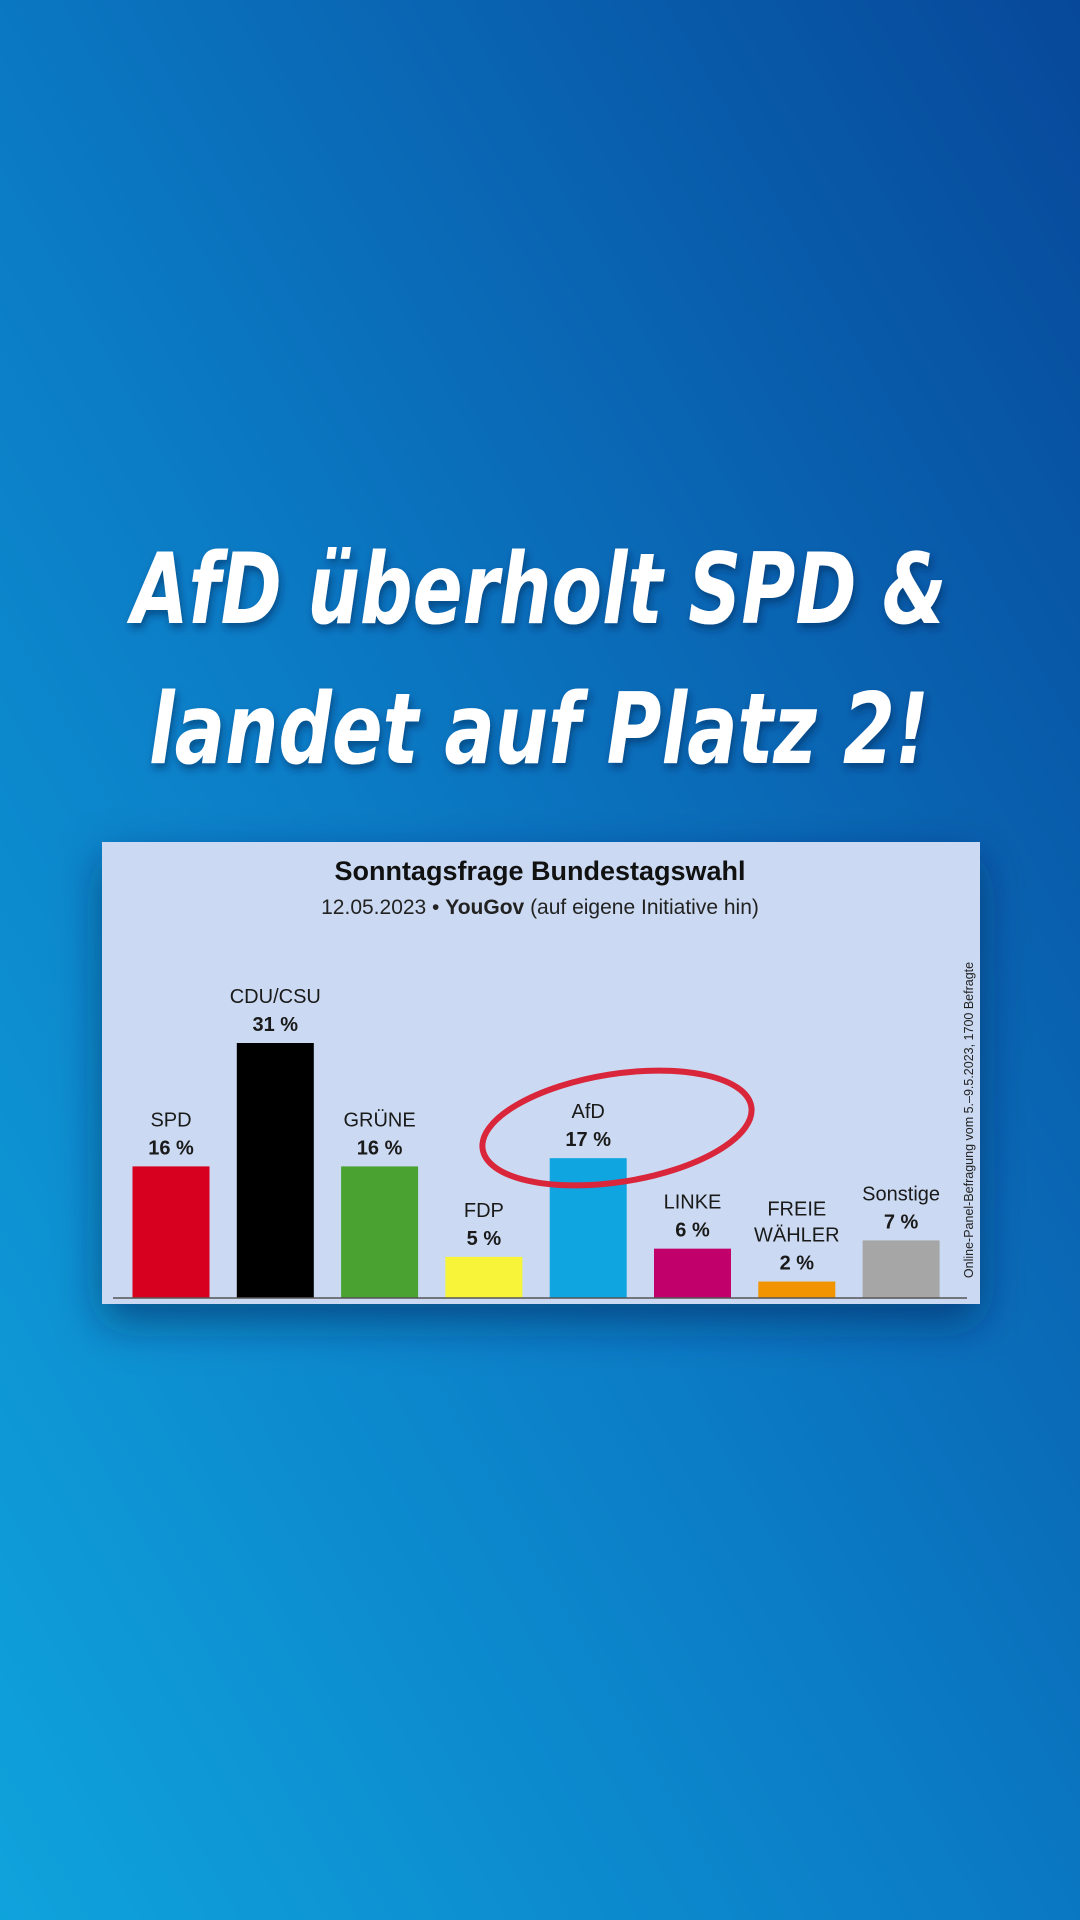 Image resolution: width=1080 pixels, height=1920 pixels. Describe the element at coordinates (644, 907) in the screenshot. I see `subtitle-note: (auf eigene Initiative hin)` at that location.